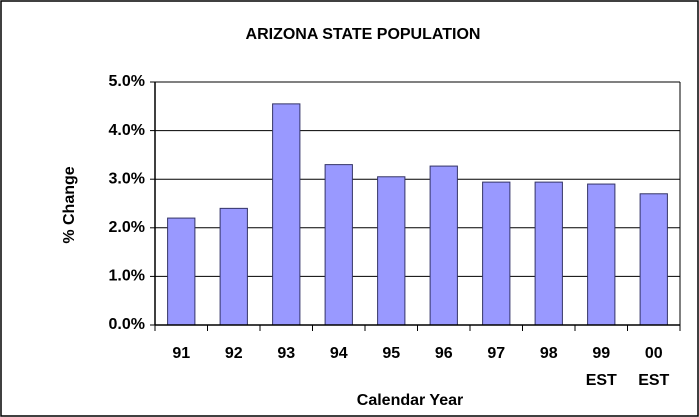 The height and width of the screenshot is (417, 699). Describe the element at coordinates (496, 353) in the screenshot. I see `x-tick-label: 97` at that location.